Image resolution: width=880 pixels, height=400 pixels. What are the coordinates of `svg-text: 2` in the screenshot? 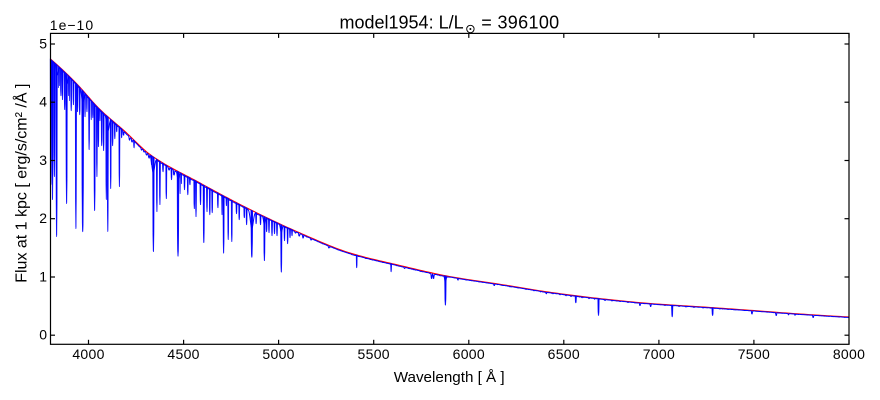 It's located at (43, 218).